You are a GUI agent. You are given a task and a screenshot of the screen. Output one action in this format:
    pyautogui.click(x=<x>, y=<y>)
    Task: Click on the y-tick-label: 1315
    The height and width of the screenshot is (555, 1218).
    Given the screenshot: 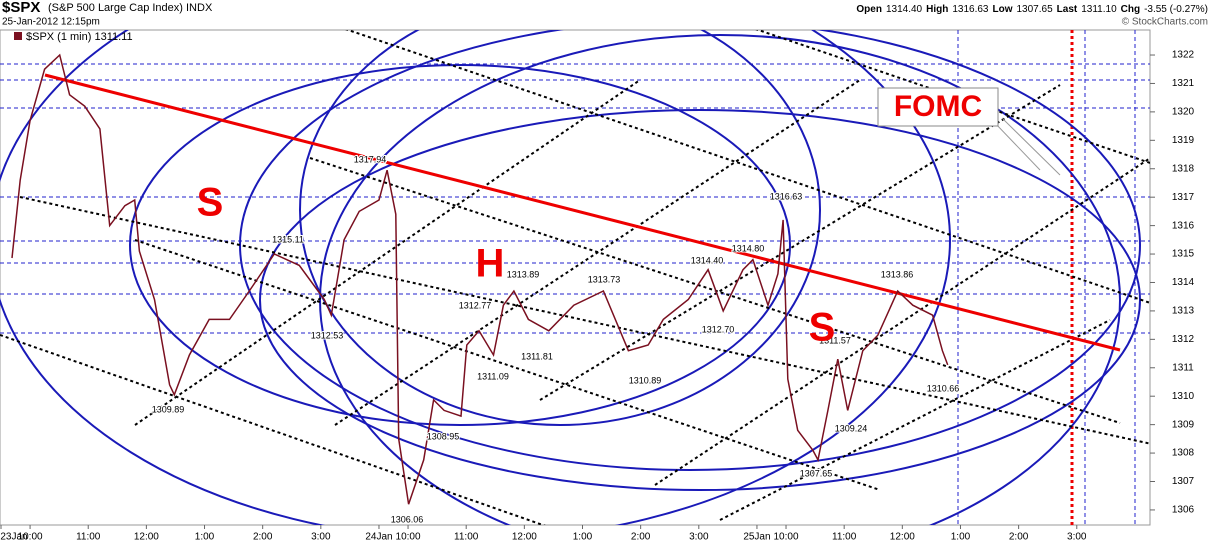 What is the action you would take?
    pyautogui.click(x=1183, y=254)
    